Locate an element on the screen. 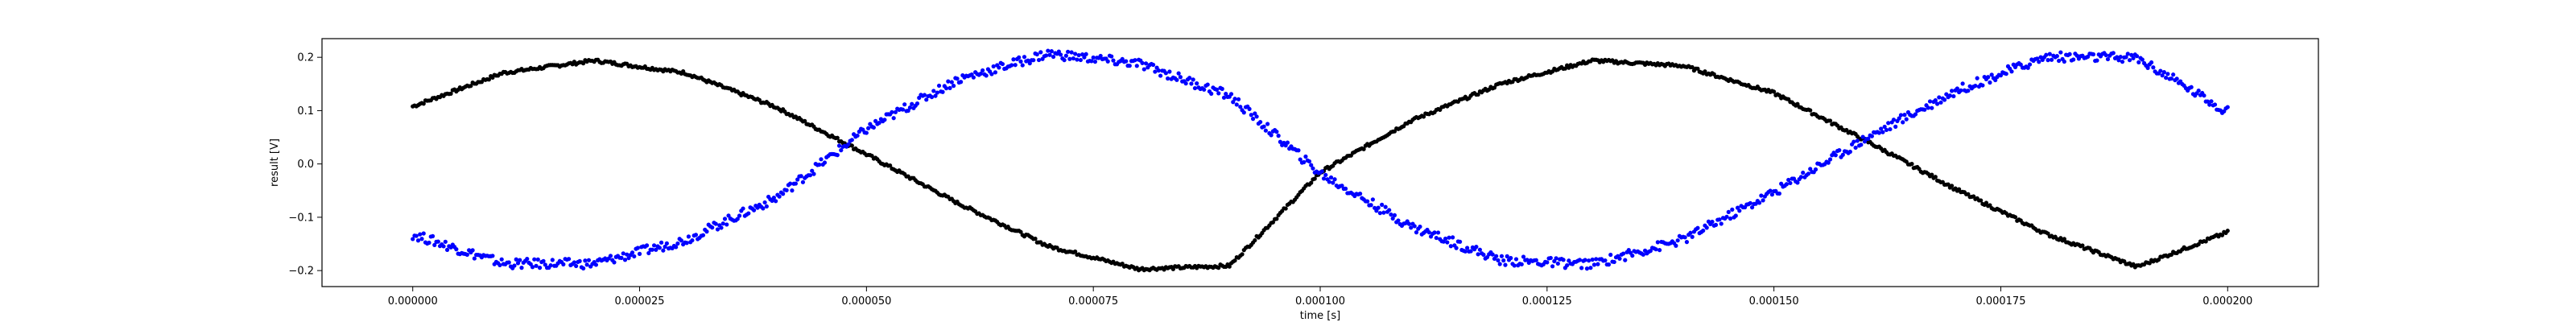 Image resolution: width=2576 pixels, height=322 pixels. x-tick-label: 0.000175 is located at coordinates (2000, 301).